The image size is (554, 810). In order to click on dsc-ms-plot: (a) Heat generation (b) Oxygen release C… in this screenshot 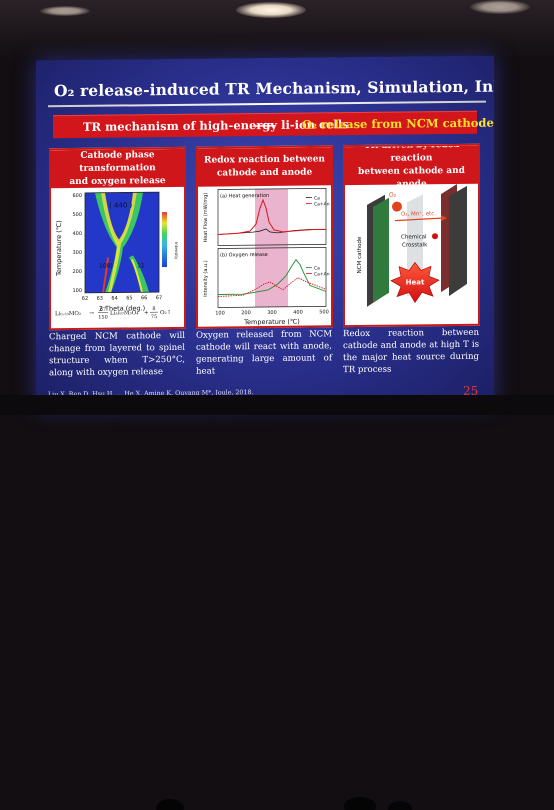, I will do `click(264, 255)`.